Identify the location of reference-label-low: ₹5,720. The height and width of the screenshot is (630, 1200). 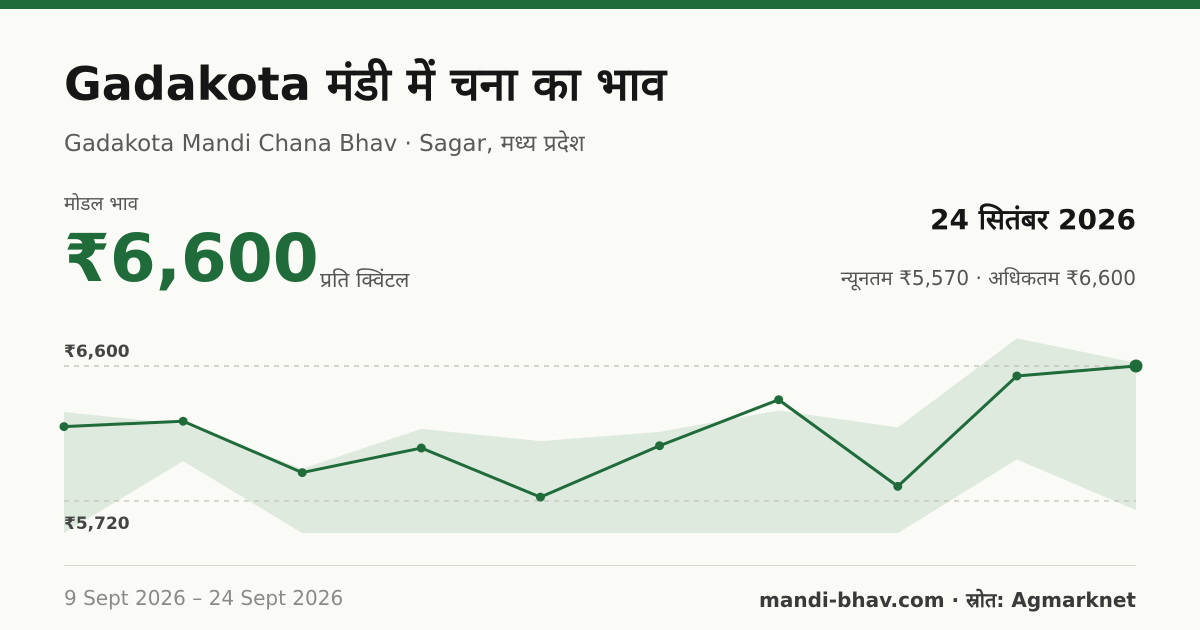
(97, 524).